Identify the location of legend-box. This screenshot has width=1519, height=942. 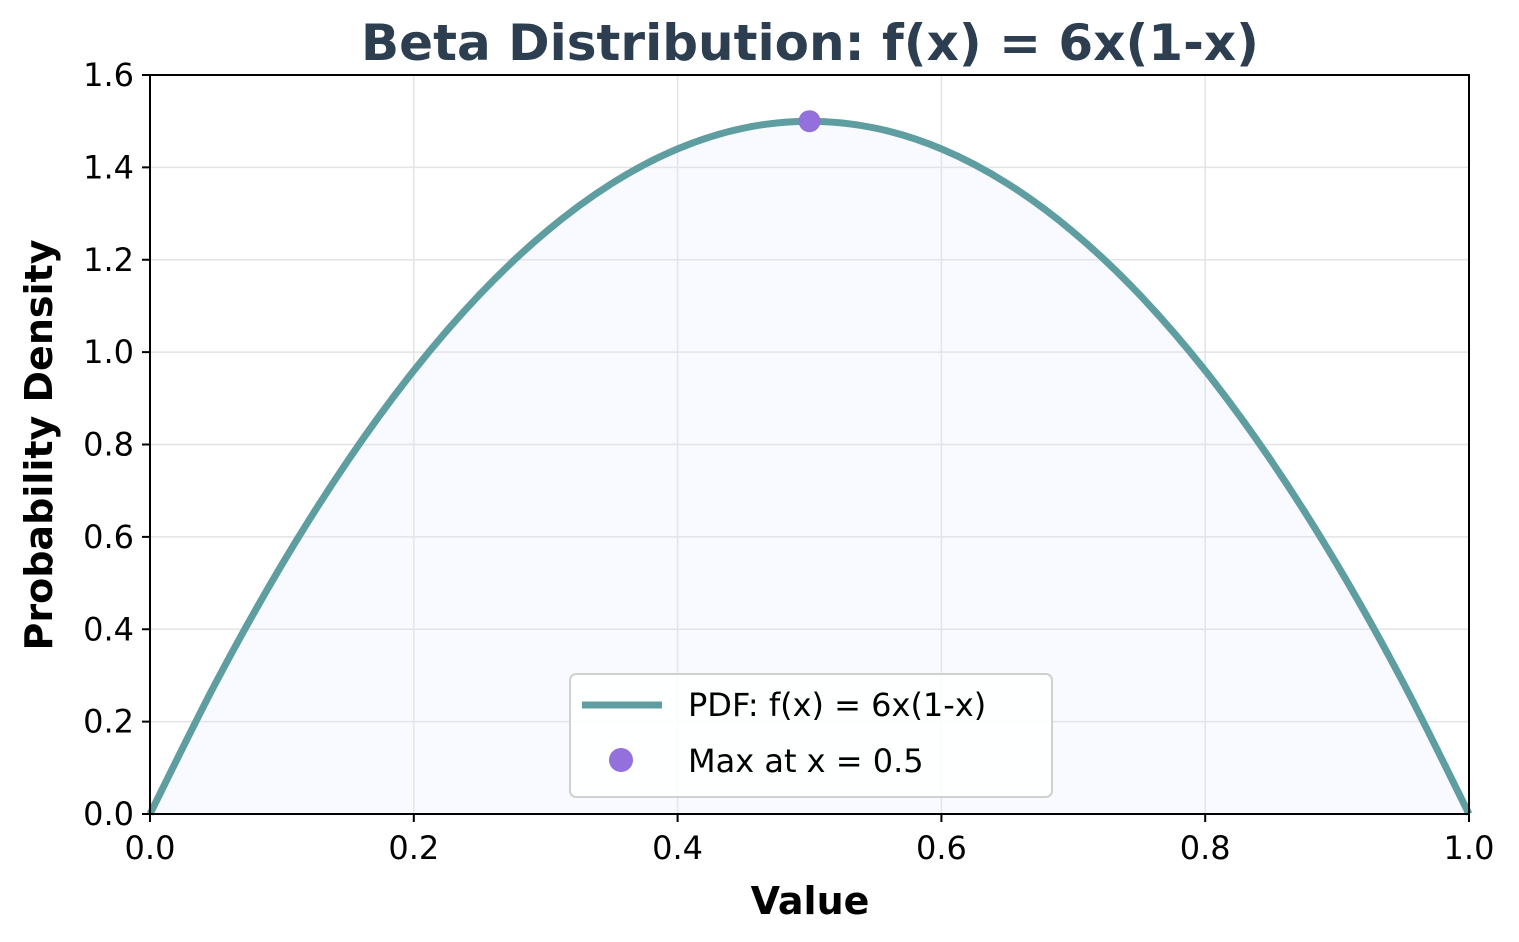
(811, 735).